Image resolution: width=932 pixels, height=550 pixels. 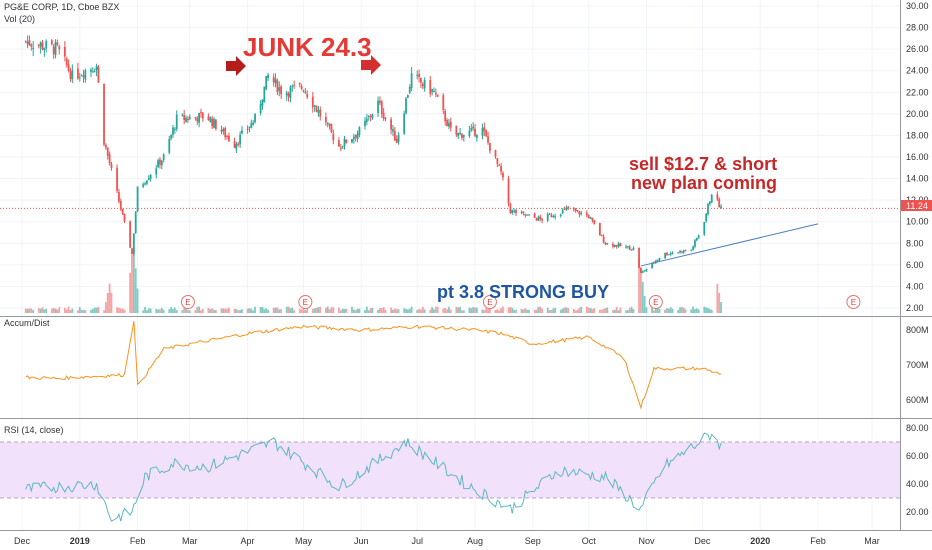 I want to click on x-tick-label: Apr, so click(x=248, y=541).